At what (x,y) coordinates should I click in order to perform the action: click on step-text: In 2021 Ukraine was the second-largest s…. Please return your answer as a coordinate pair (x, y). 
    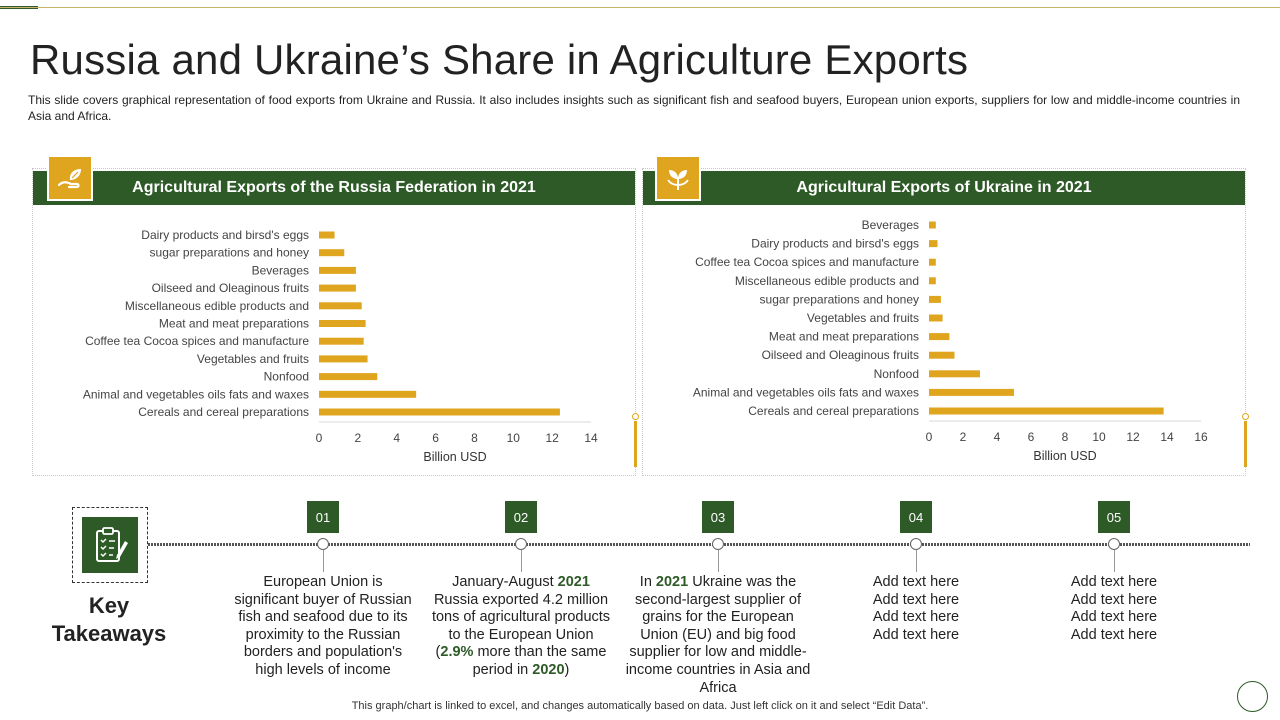
    Looking at the image, I should click on (718, 635).